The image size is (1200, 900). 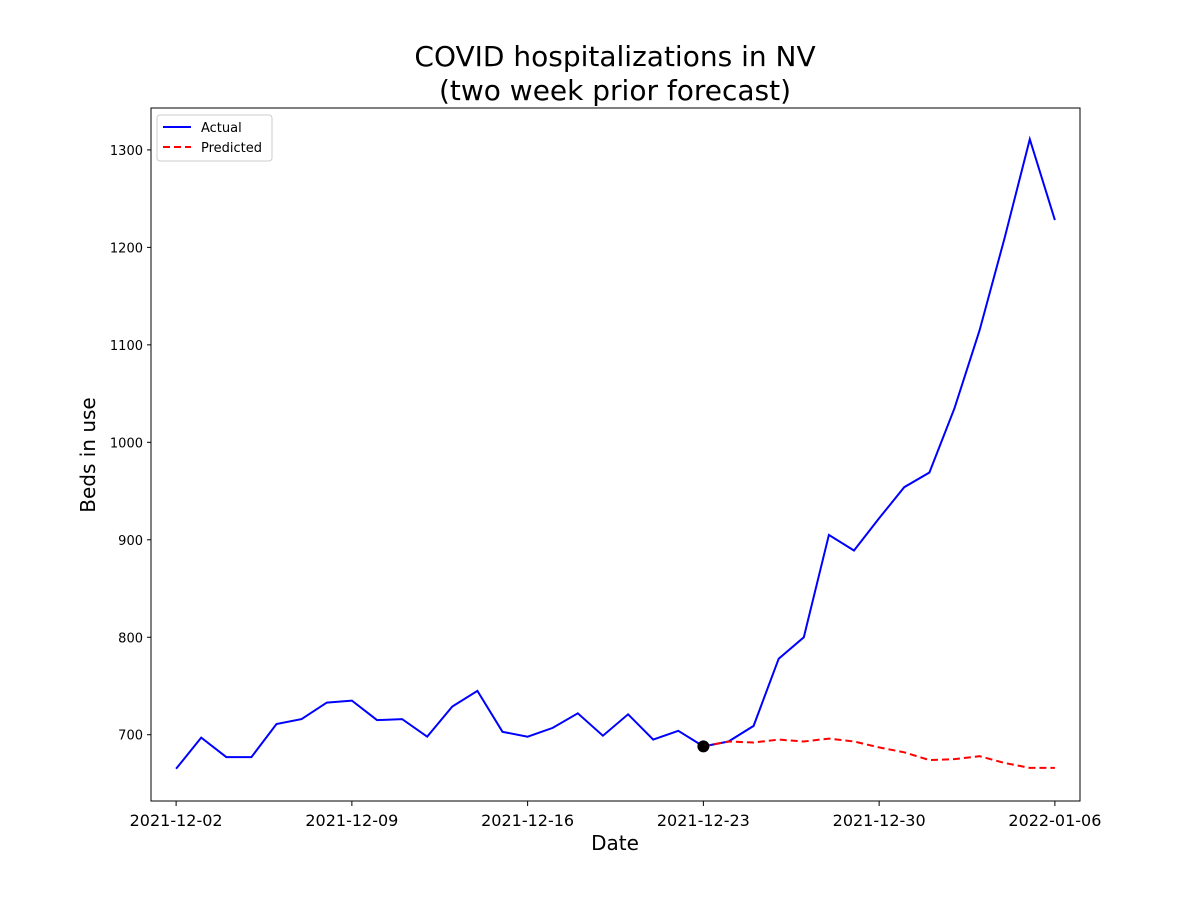 What do you see at coordinates (130, 541) in the screenshot?
I see `y-tick-label: 900` at bounding box center [130, 541].